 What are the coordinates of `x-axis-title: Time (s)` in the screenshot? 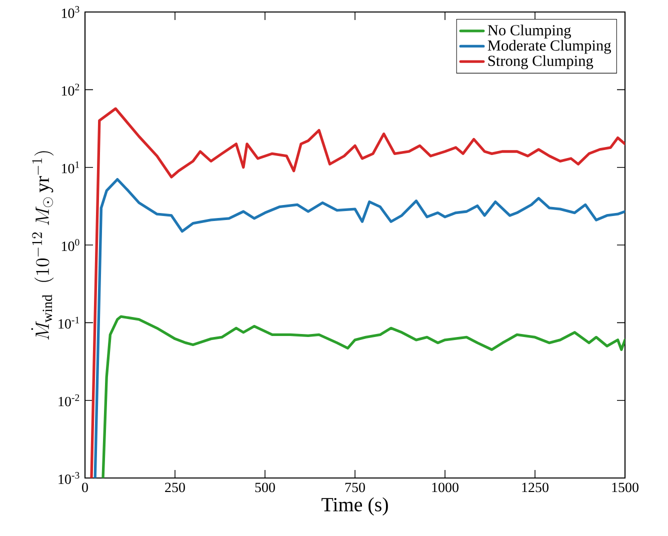 It's located at (355, 506).